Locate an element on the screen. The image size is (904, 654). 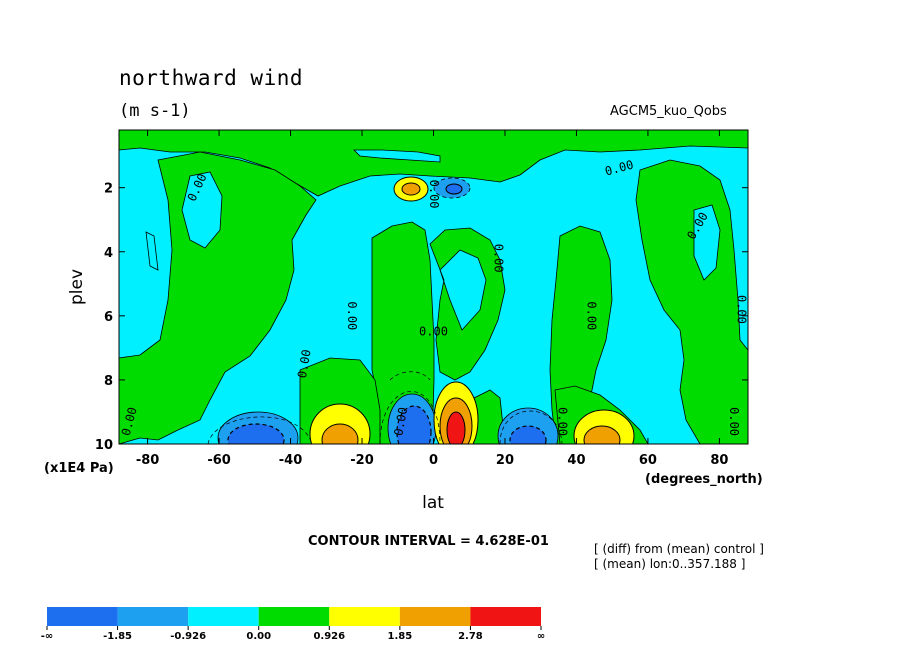
contour-min-sh-midlat-core is located at coordinates (256, 433).